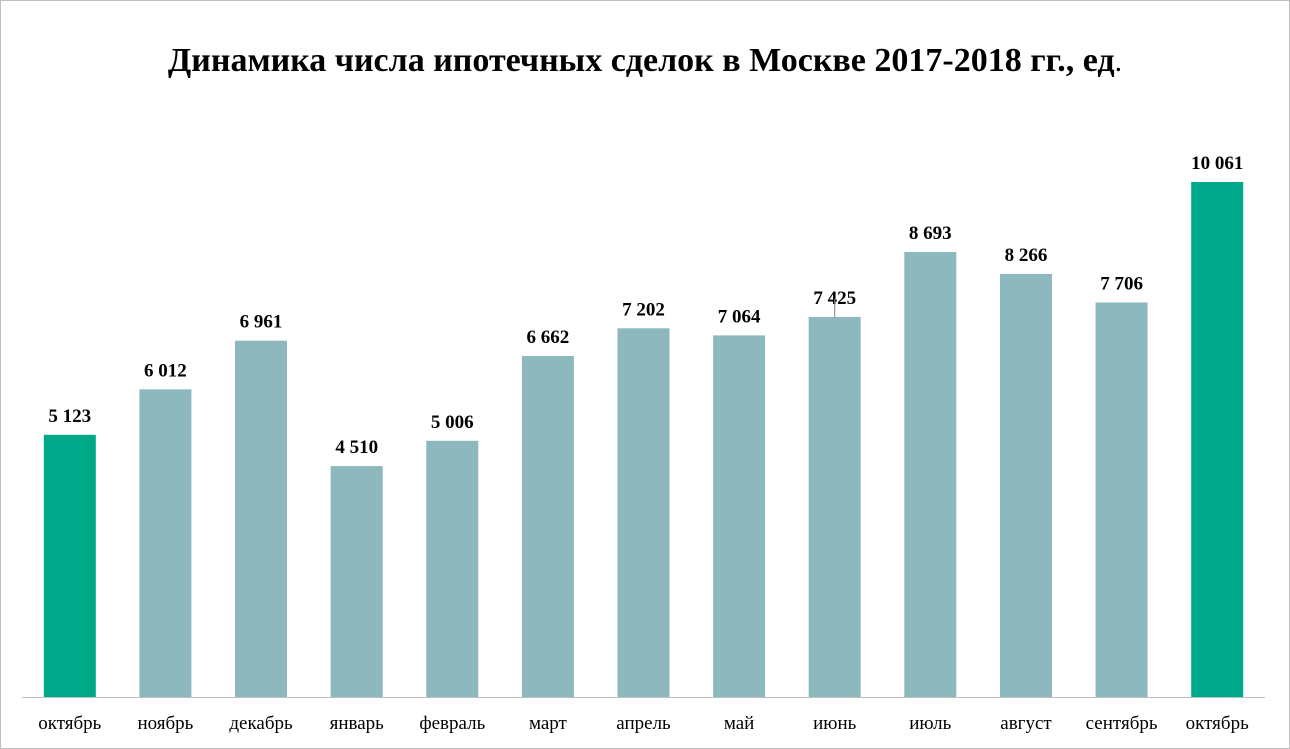 The width and height of the screenshot is (1290, 749). I want to click on x-tick-label-4: январь, so click(357, 723).